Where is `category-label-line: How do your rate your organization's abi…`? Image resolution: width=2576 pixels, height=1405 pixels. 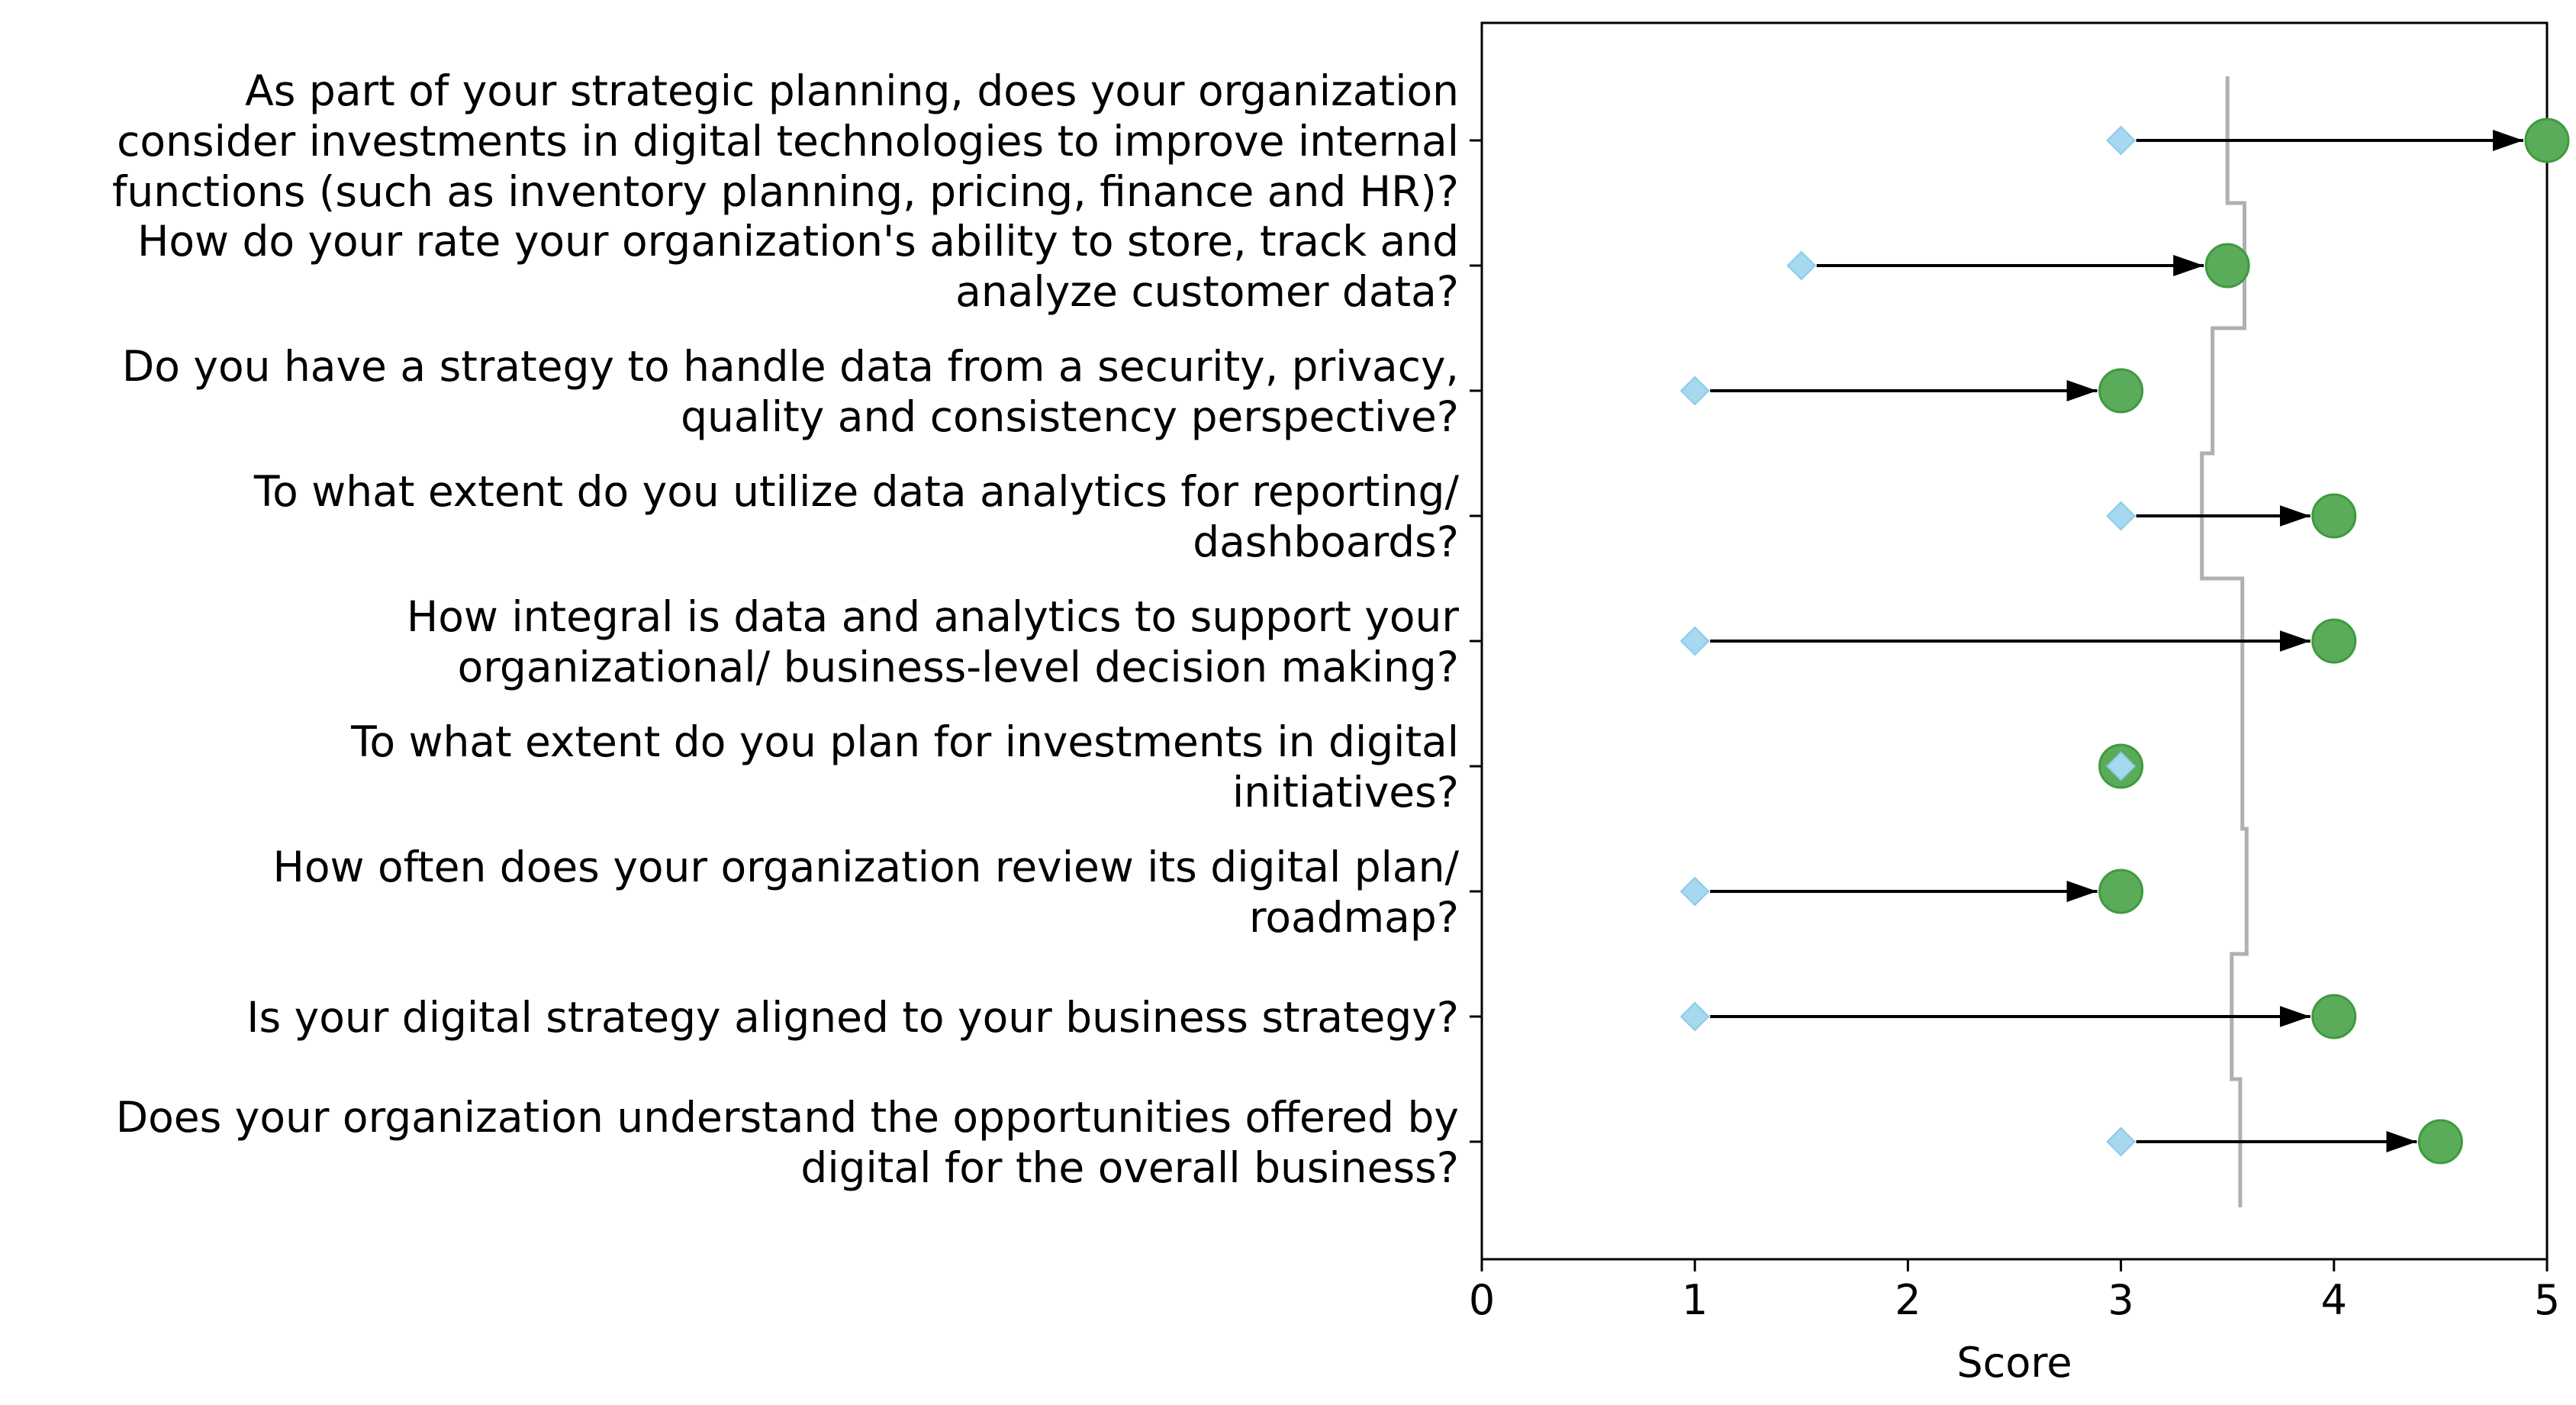
category-label-line: How do your rate your organization's abi… is located at coordinates (798, 241).